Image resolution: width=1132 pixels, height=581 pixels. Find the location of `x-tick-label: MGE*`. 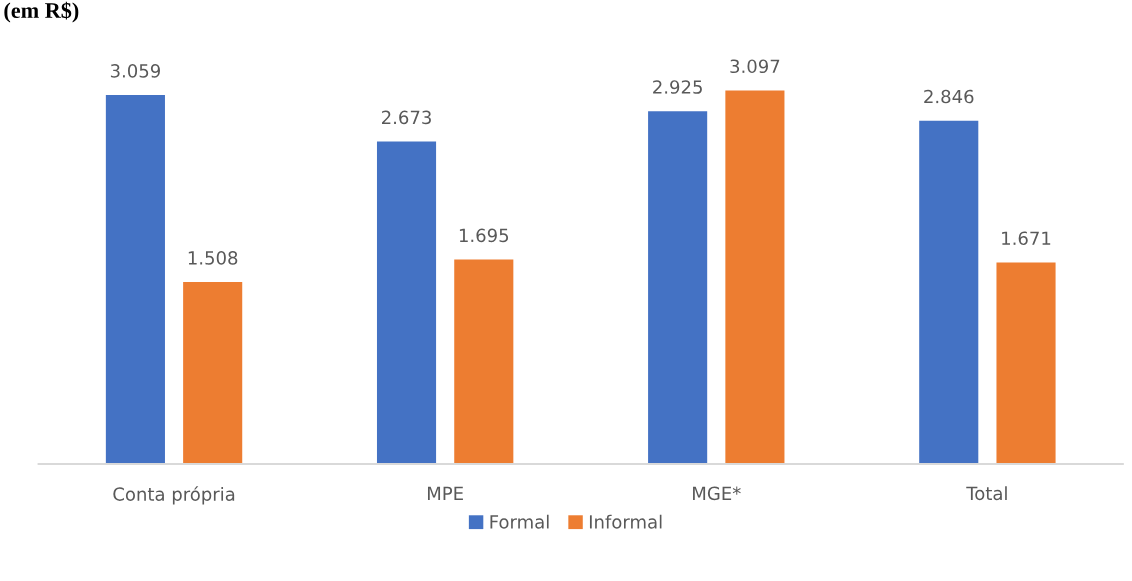

x-tick-label: MGE* is located at coordinates (717, 493).